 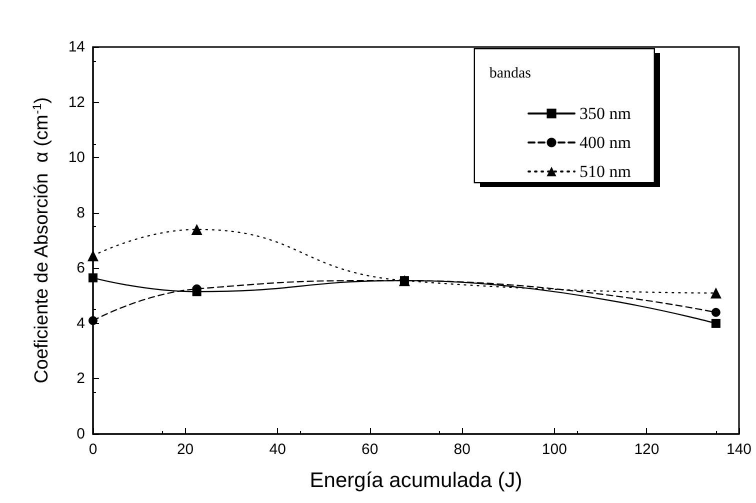 I want to click on legend-label: 350 nm, so click(x=606, y=113).